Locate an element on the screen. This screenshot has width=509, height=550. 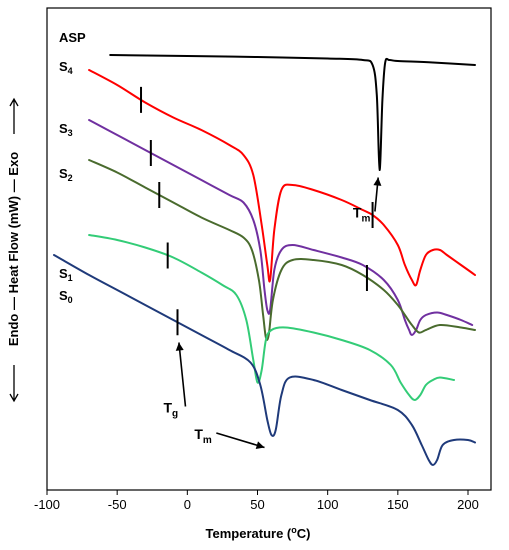
x-tick-label: 150 is located at coordinates (398, 504).